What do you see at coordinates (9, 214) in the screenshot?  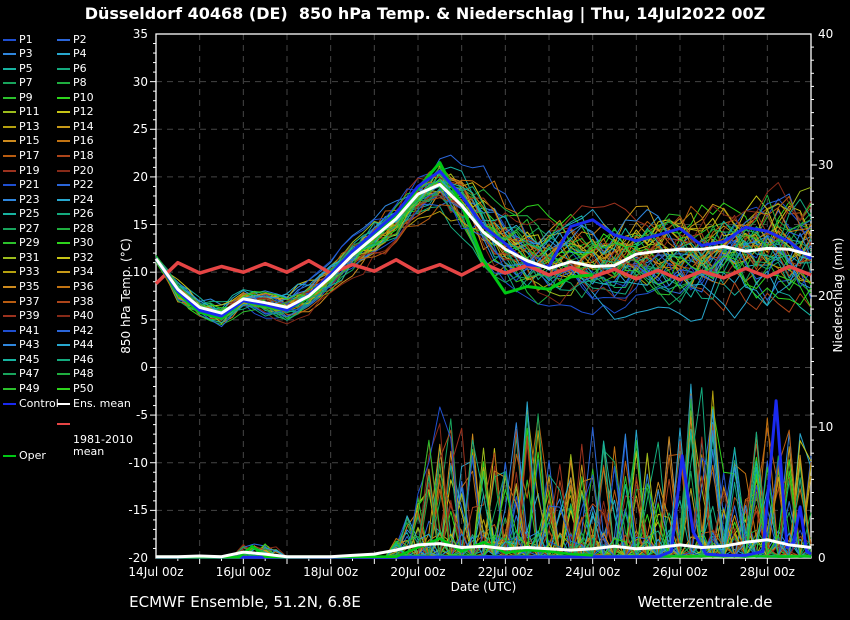 I see `legend-item-p25-swatch` at bounding box center [9, 214].